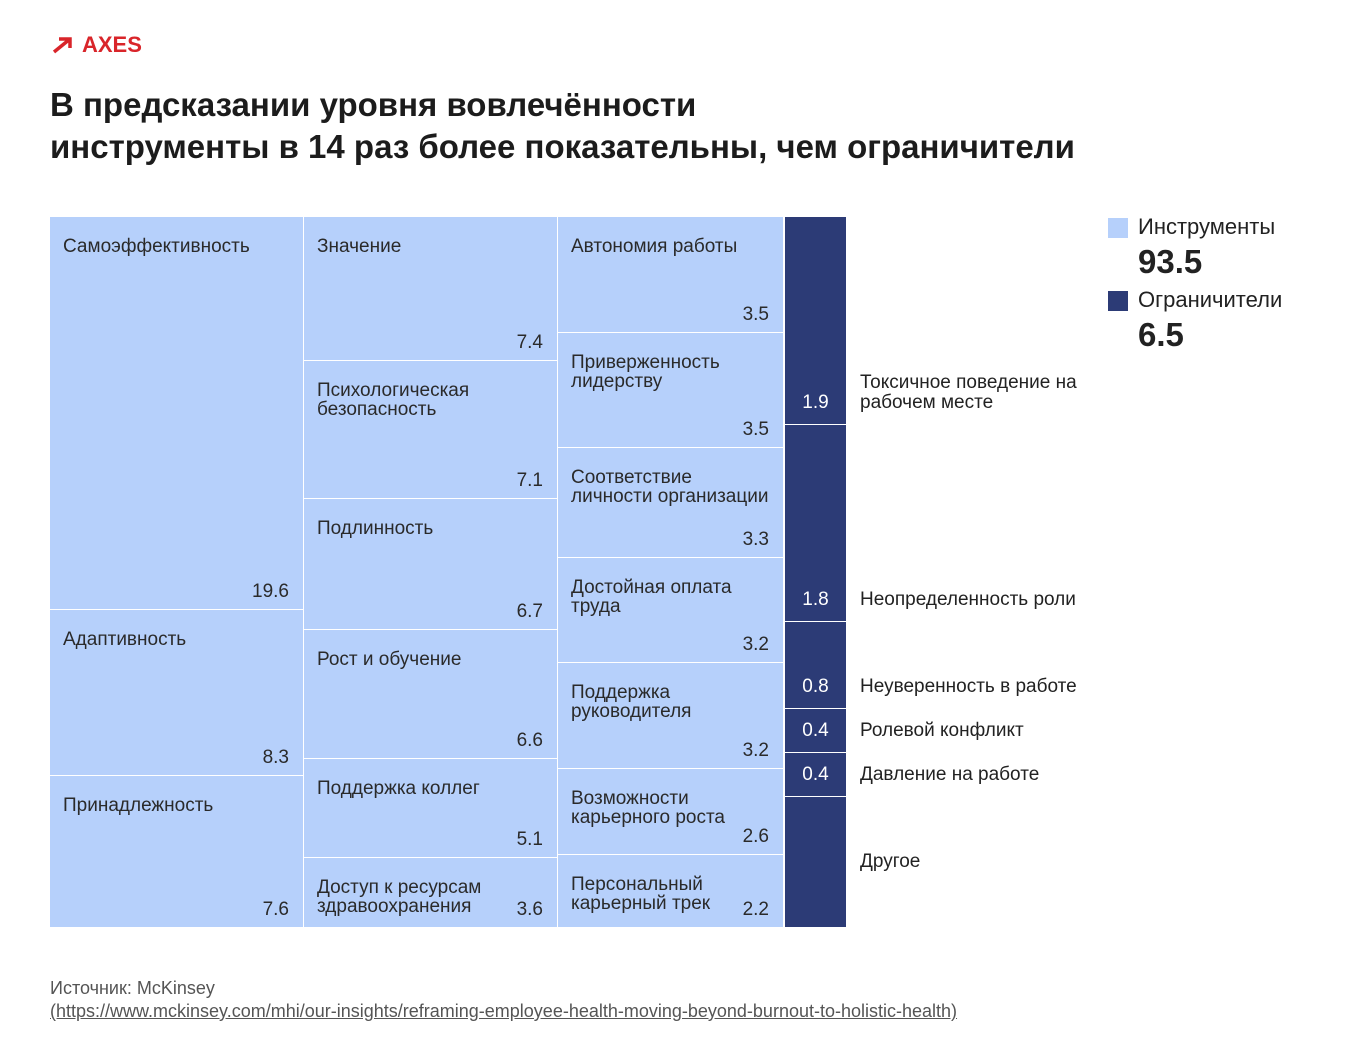  I want to click on limiter-cell: 1.9, so click(815, 320).